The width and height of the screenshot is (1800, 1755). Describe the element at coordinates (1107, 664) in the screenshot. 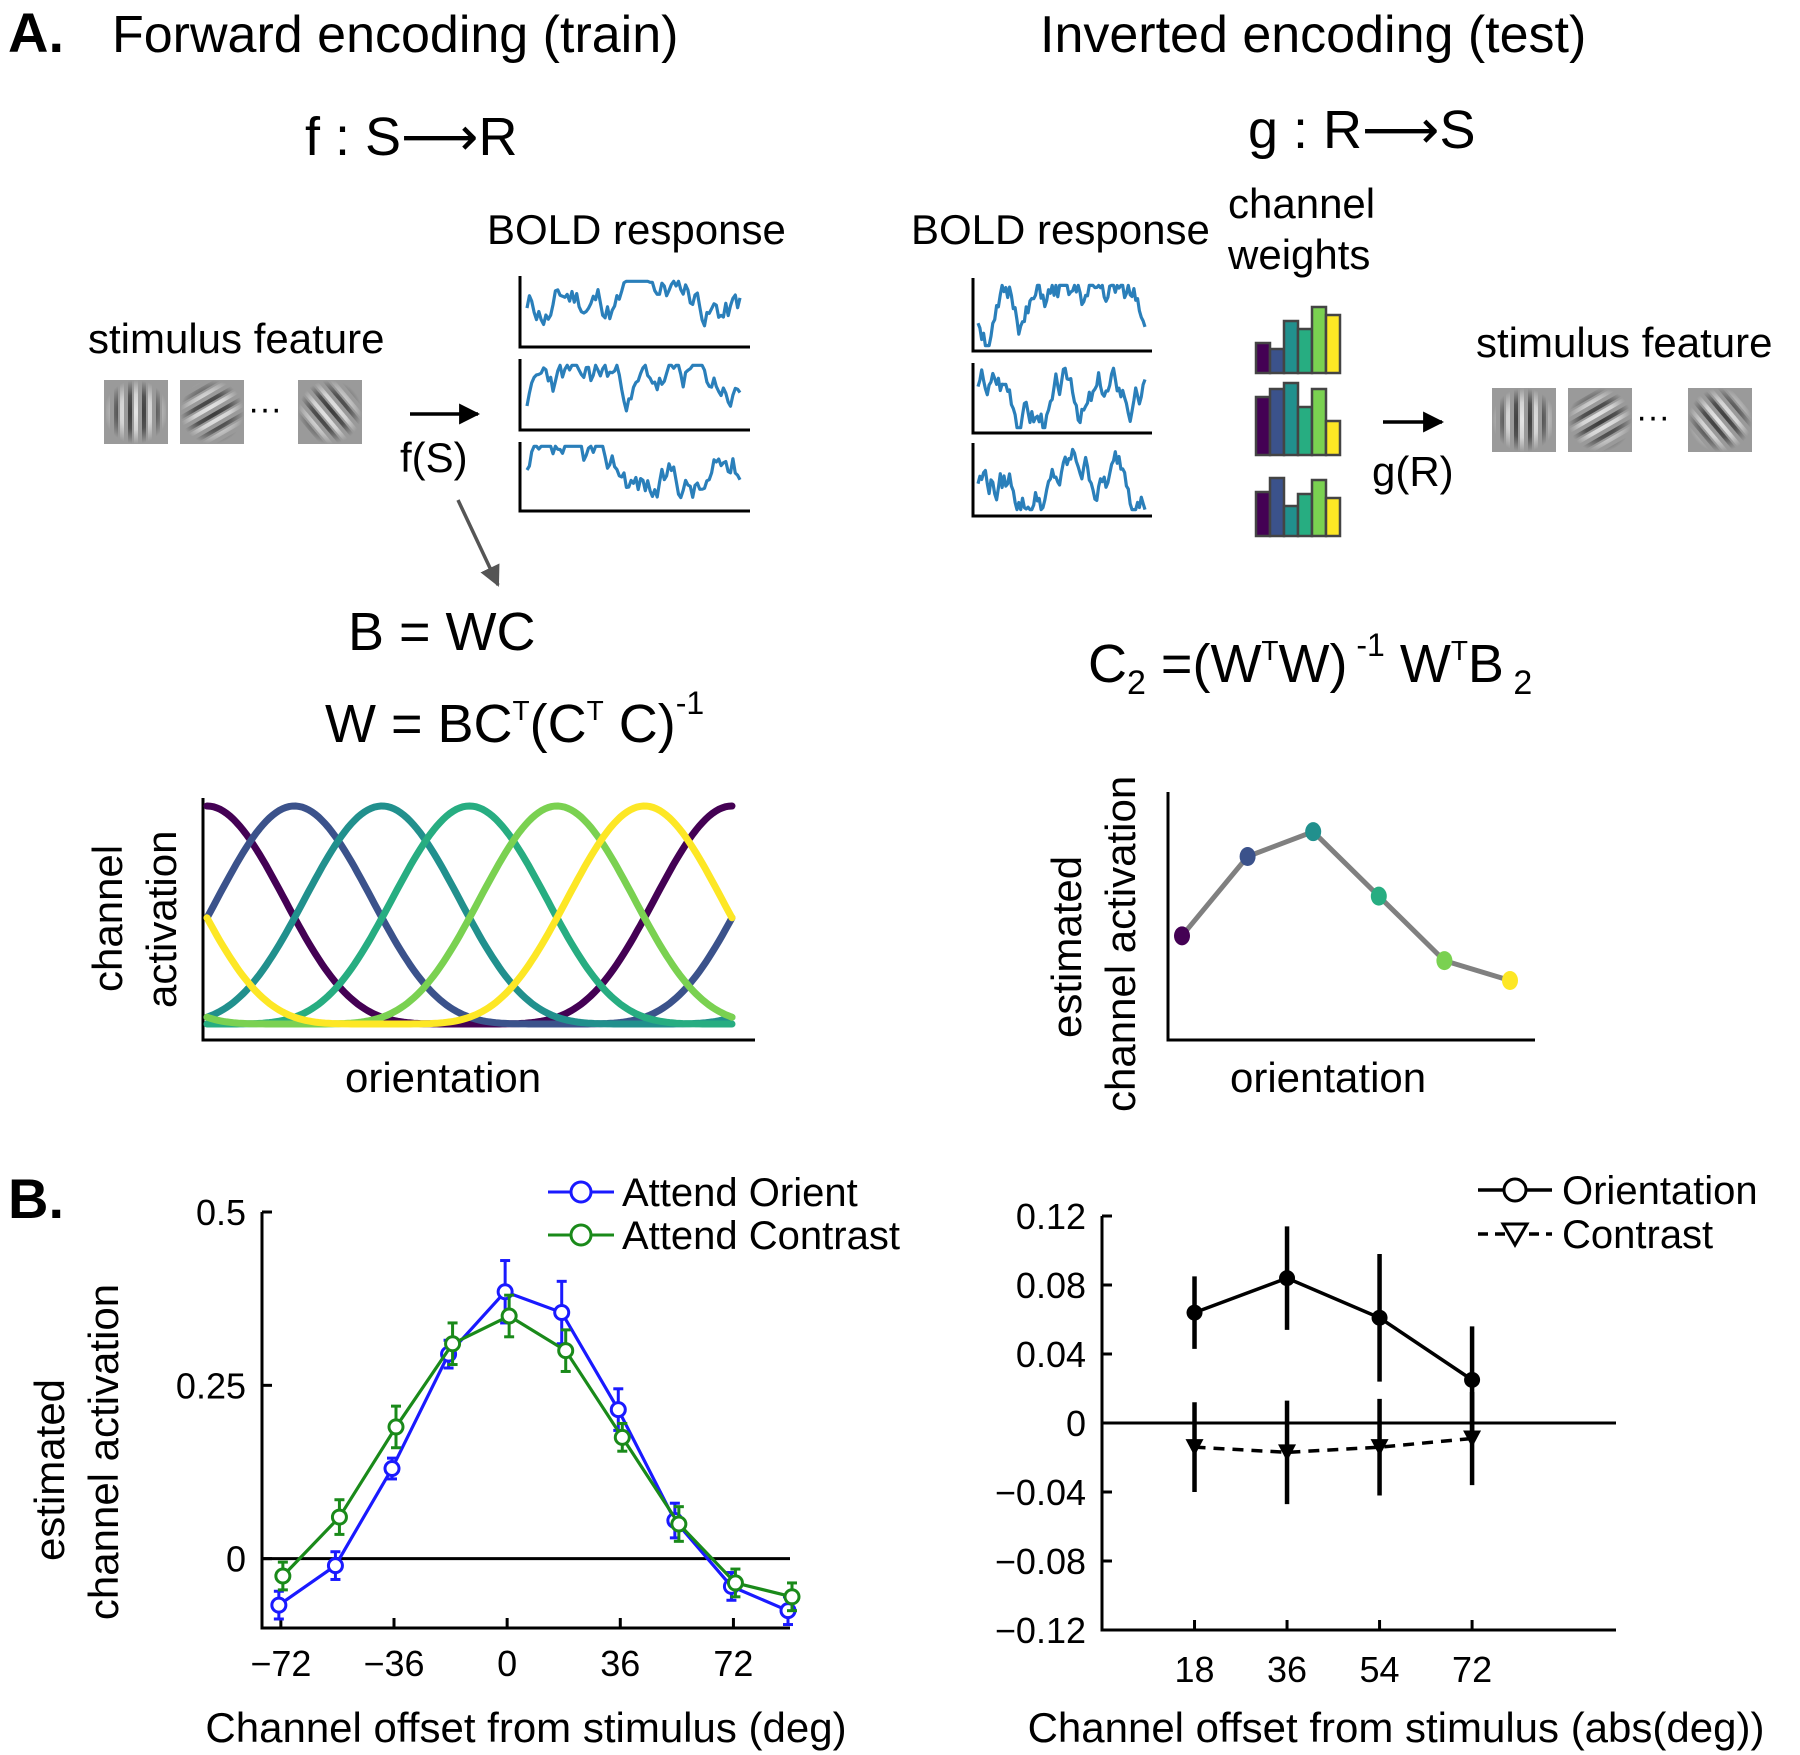

I see `inverted-eq-c: C` at that location.